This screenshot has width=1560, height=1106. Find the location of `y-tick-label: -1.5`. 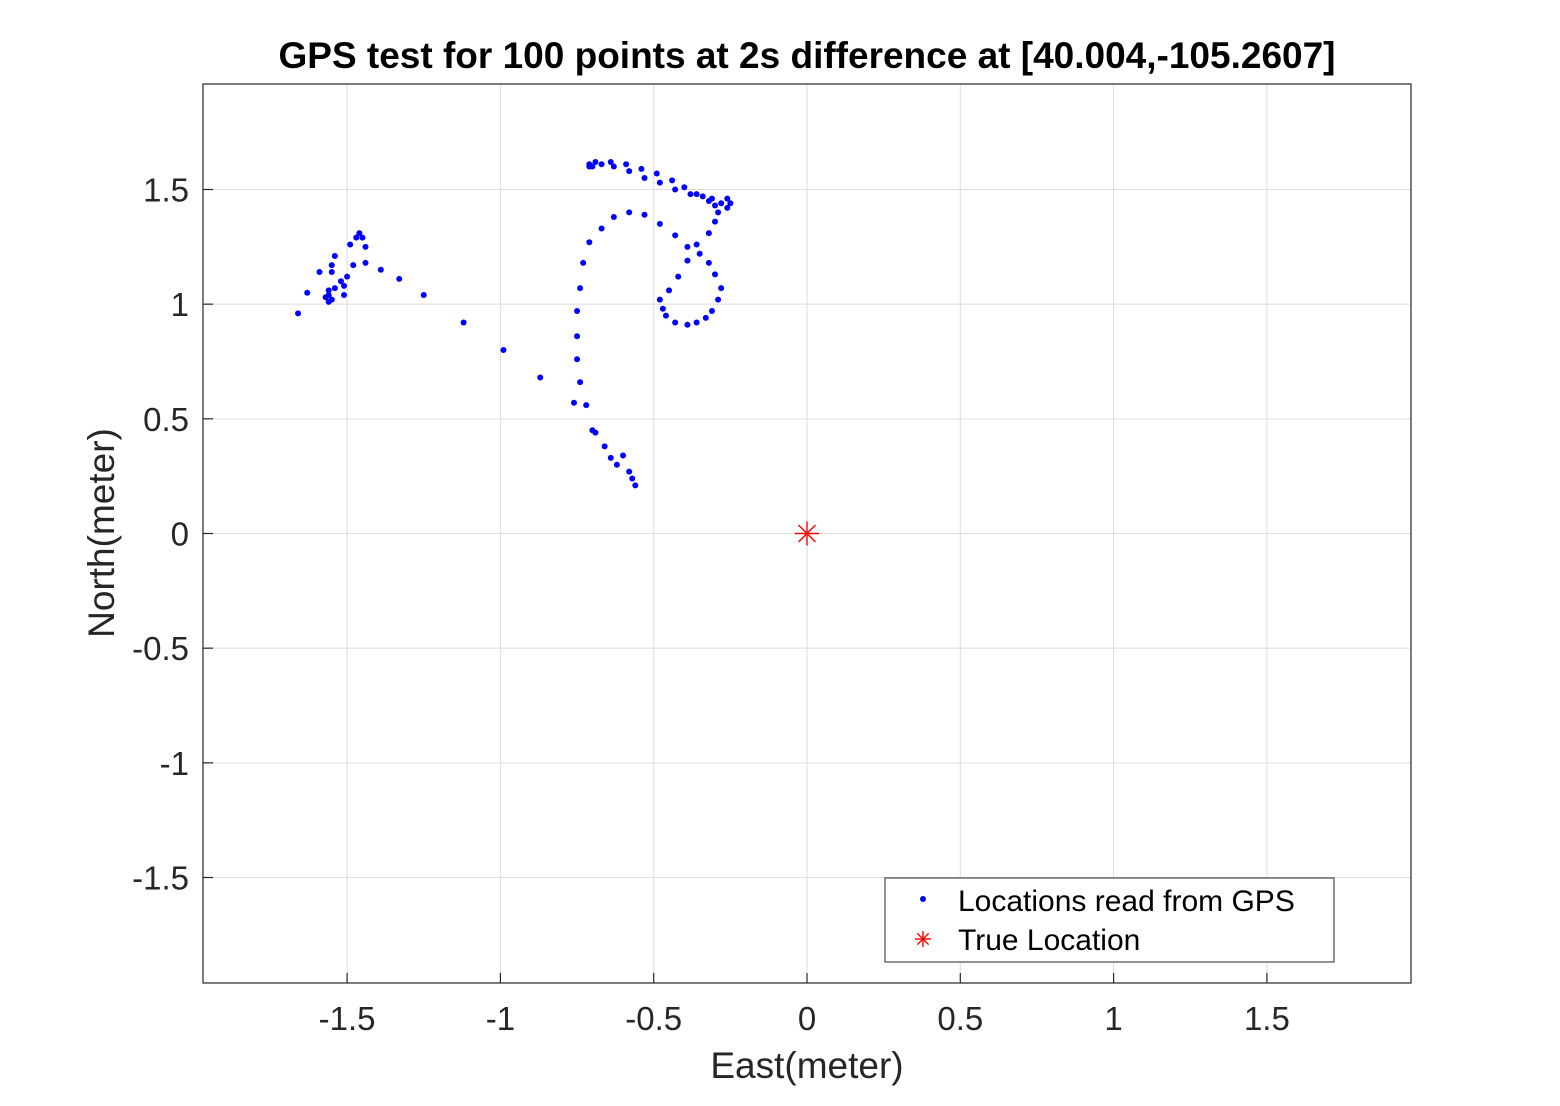

y-tick-label: -1.5 is located at coordinates (160, 878).